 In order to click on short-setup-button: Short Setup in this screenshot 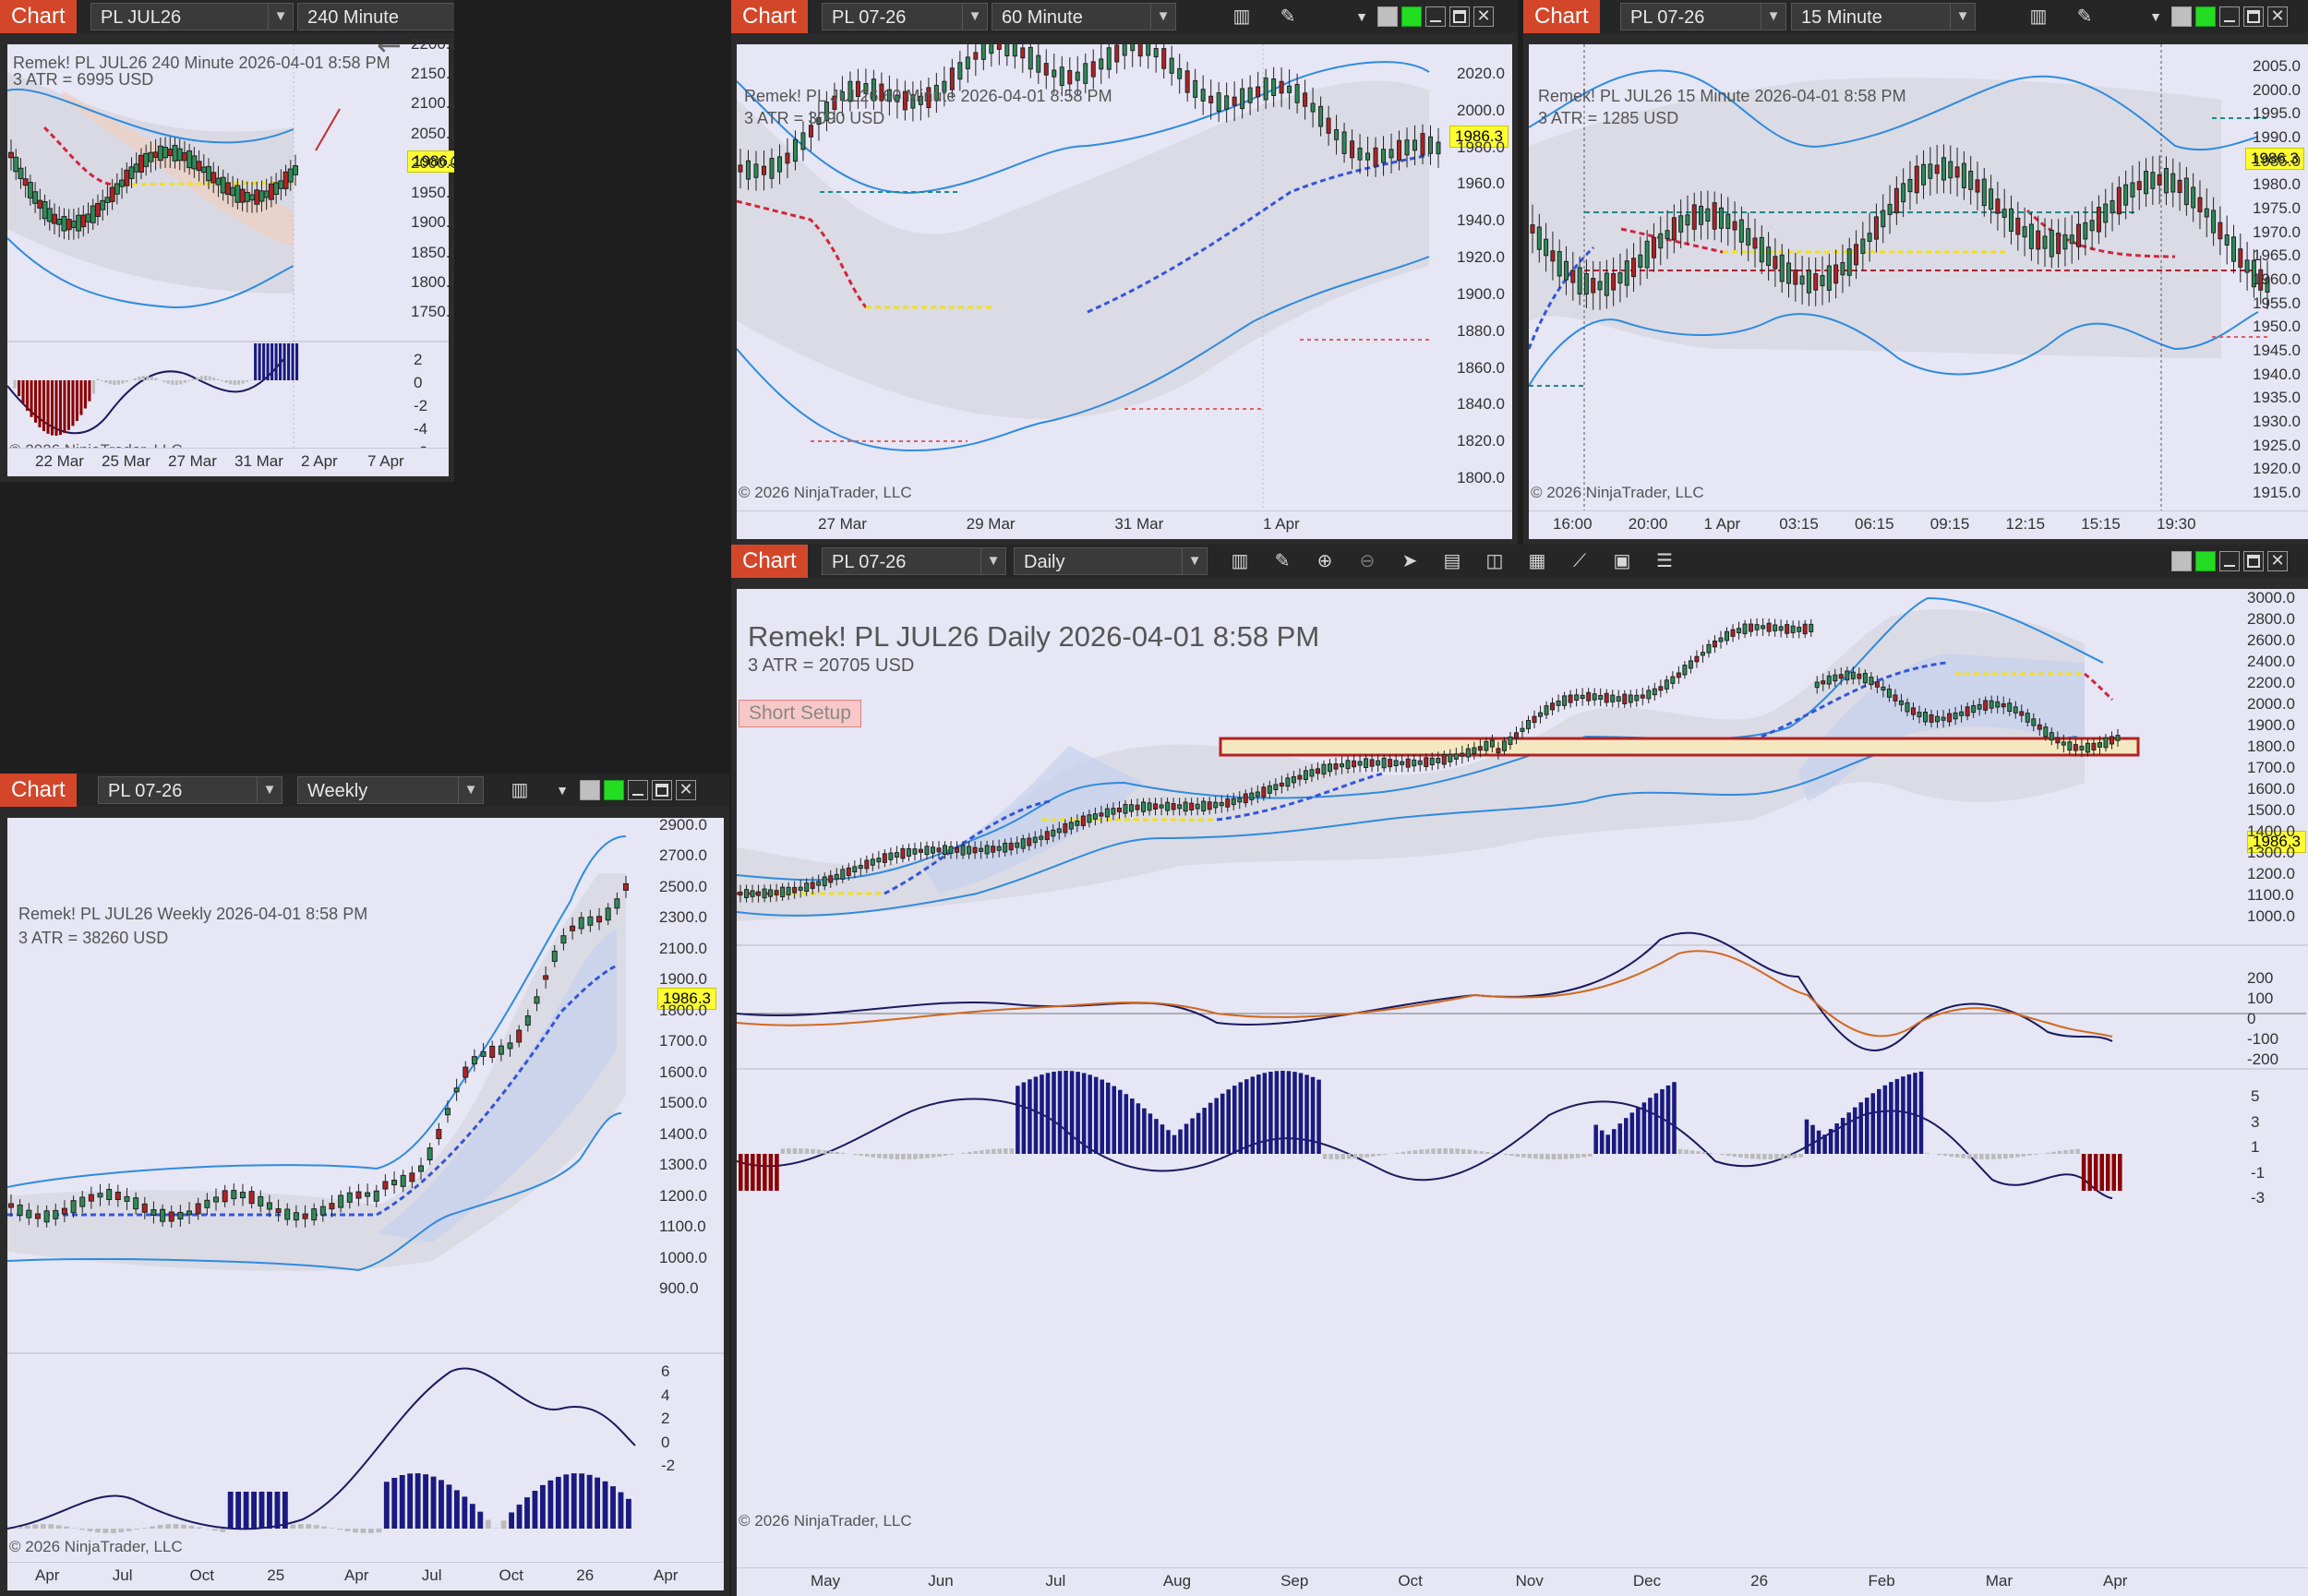, I will do `click(800, 713)`.